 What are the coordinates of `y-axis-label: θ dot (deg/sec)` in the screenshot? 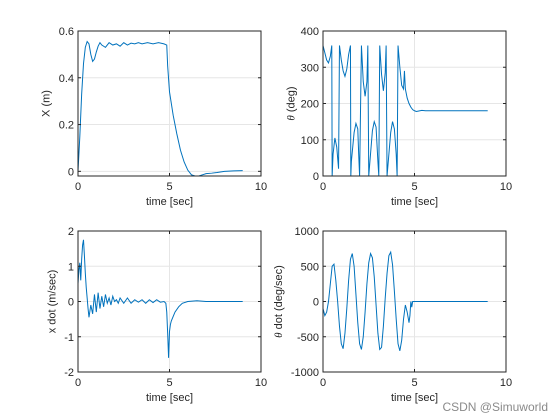 It's located at (279, 301).